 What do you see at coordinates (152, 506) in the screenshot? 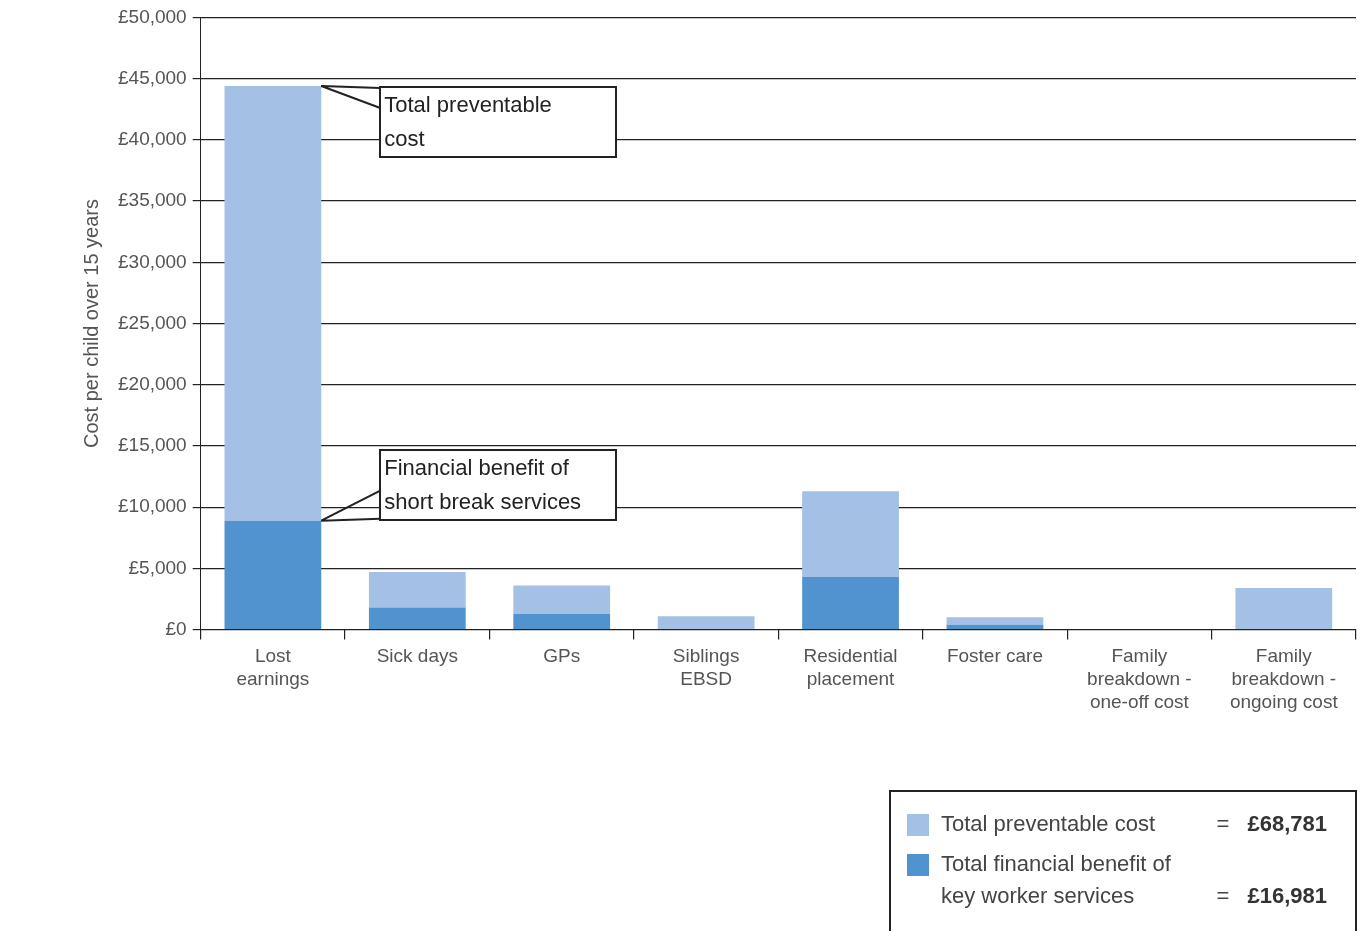
I see `y-tick-label: £10,000` at bounding box center [152, 506].